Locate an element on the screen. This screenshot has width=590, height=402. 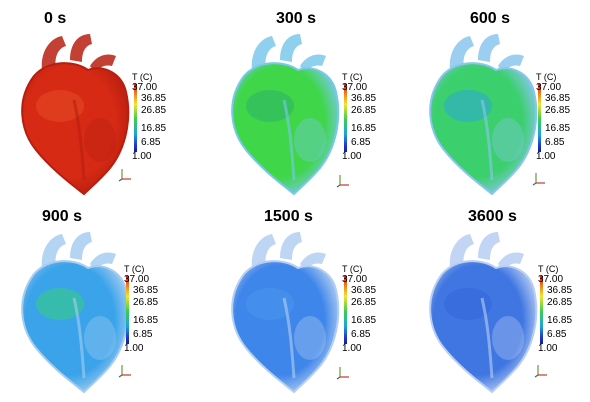
time-label: 0 s is located at coordinates (55, 18).